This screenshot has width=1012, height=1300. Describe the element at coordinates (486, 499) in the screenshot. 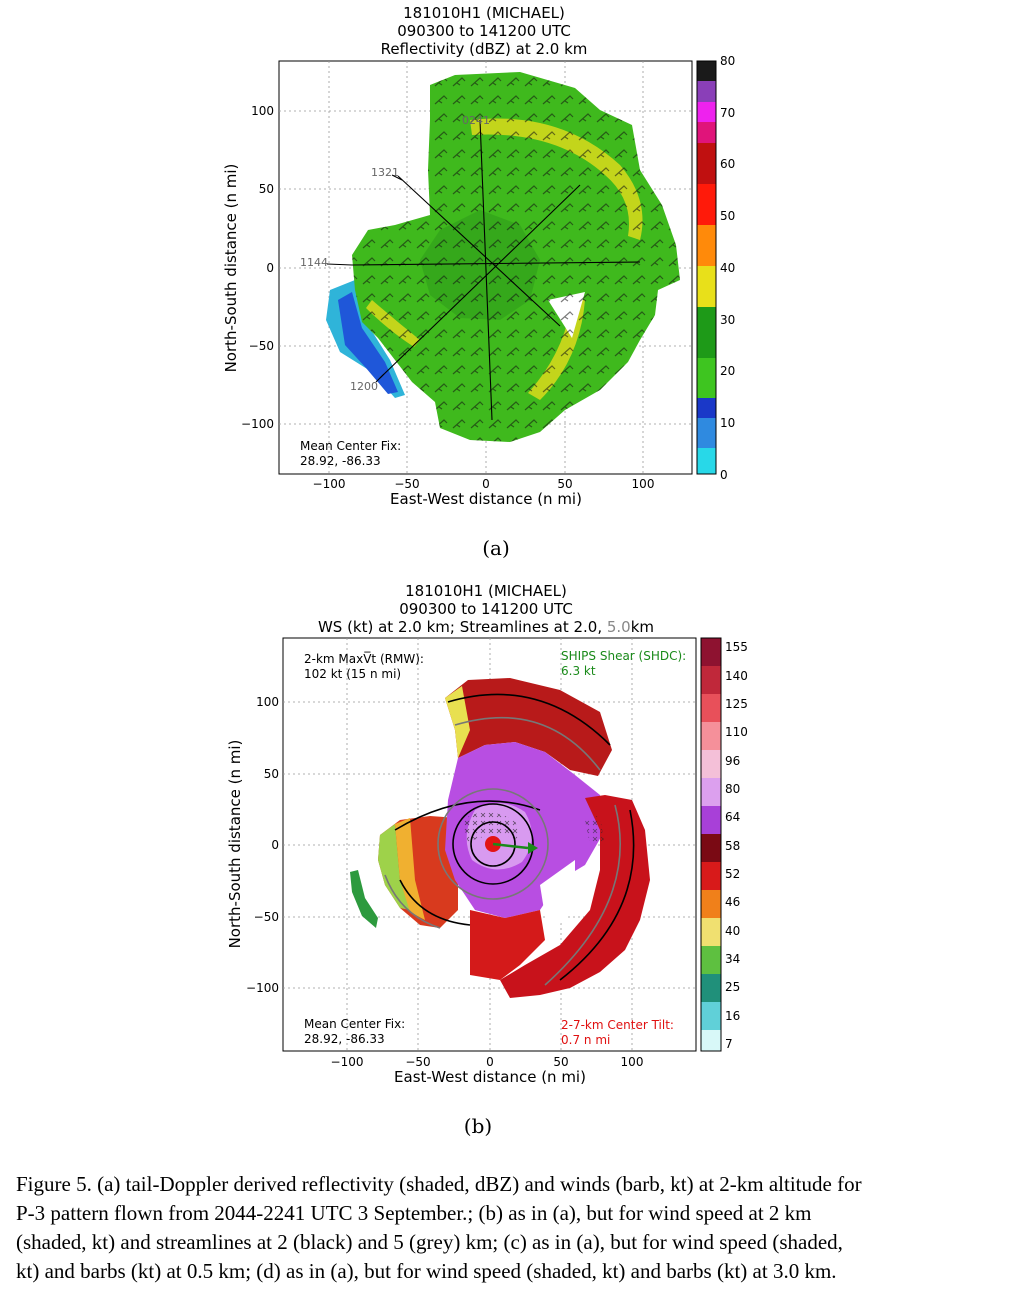

I see `x-axis-label-a: East-West distance (n mi)` at that location.